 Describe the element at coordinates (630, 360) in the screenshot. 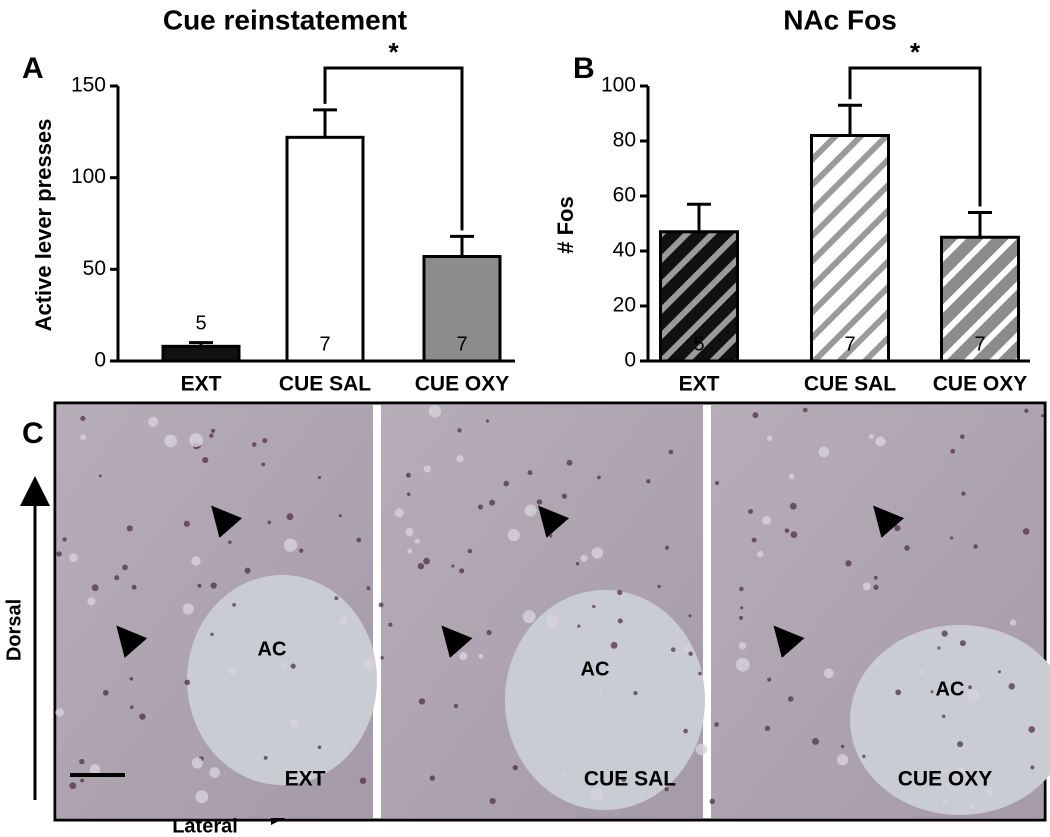

I see `y-tick-label: 0` at that location.